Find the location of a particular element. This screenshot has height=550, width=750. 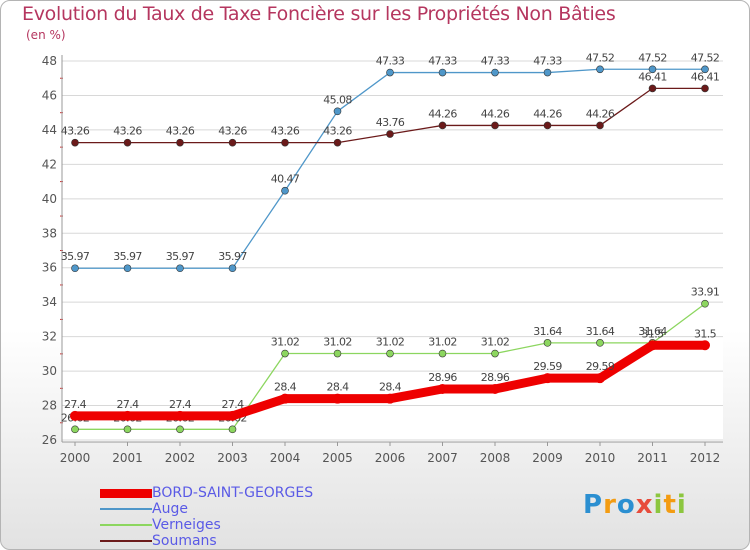

y-tick-label: 48 is located at coordinates (49, 61).